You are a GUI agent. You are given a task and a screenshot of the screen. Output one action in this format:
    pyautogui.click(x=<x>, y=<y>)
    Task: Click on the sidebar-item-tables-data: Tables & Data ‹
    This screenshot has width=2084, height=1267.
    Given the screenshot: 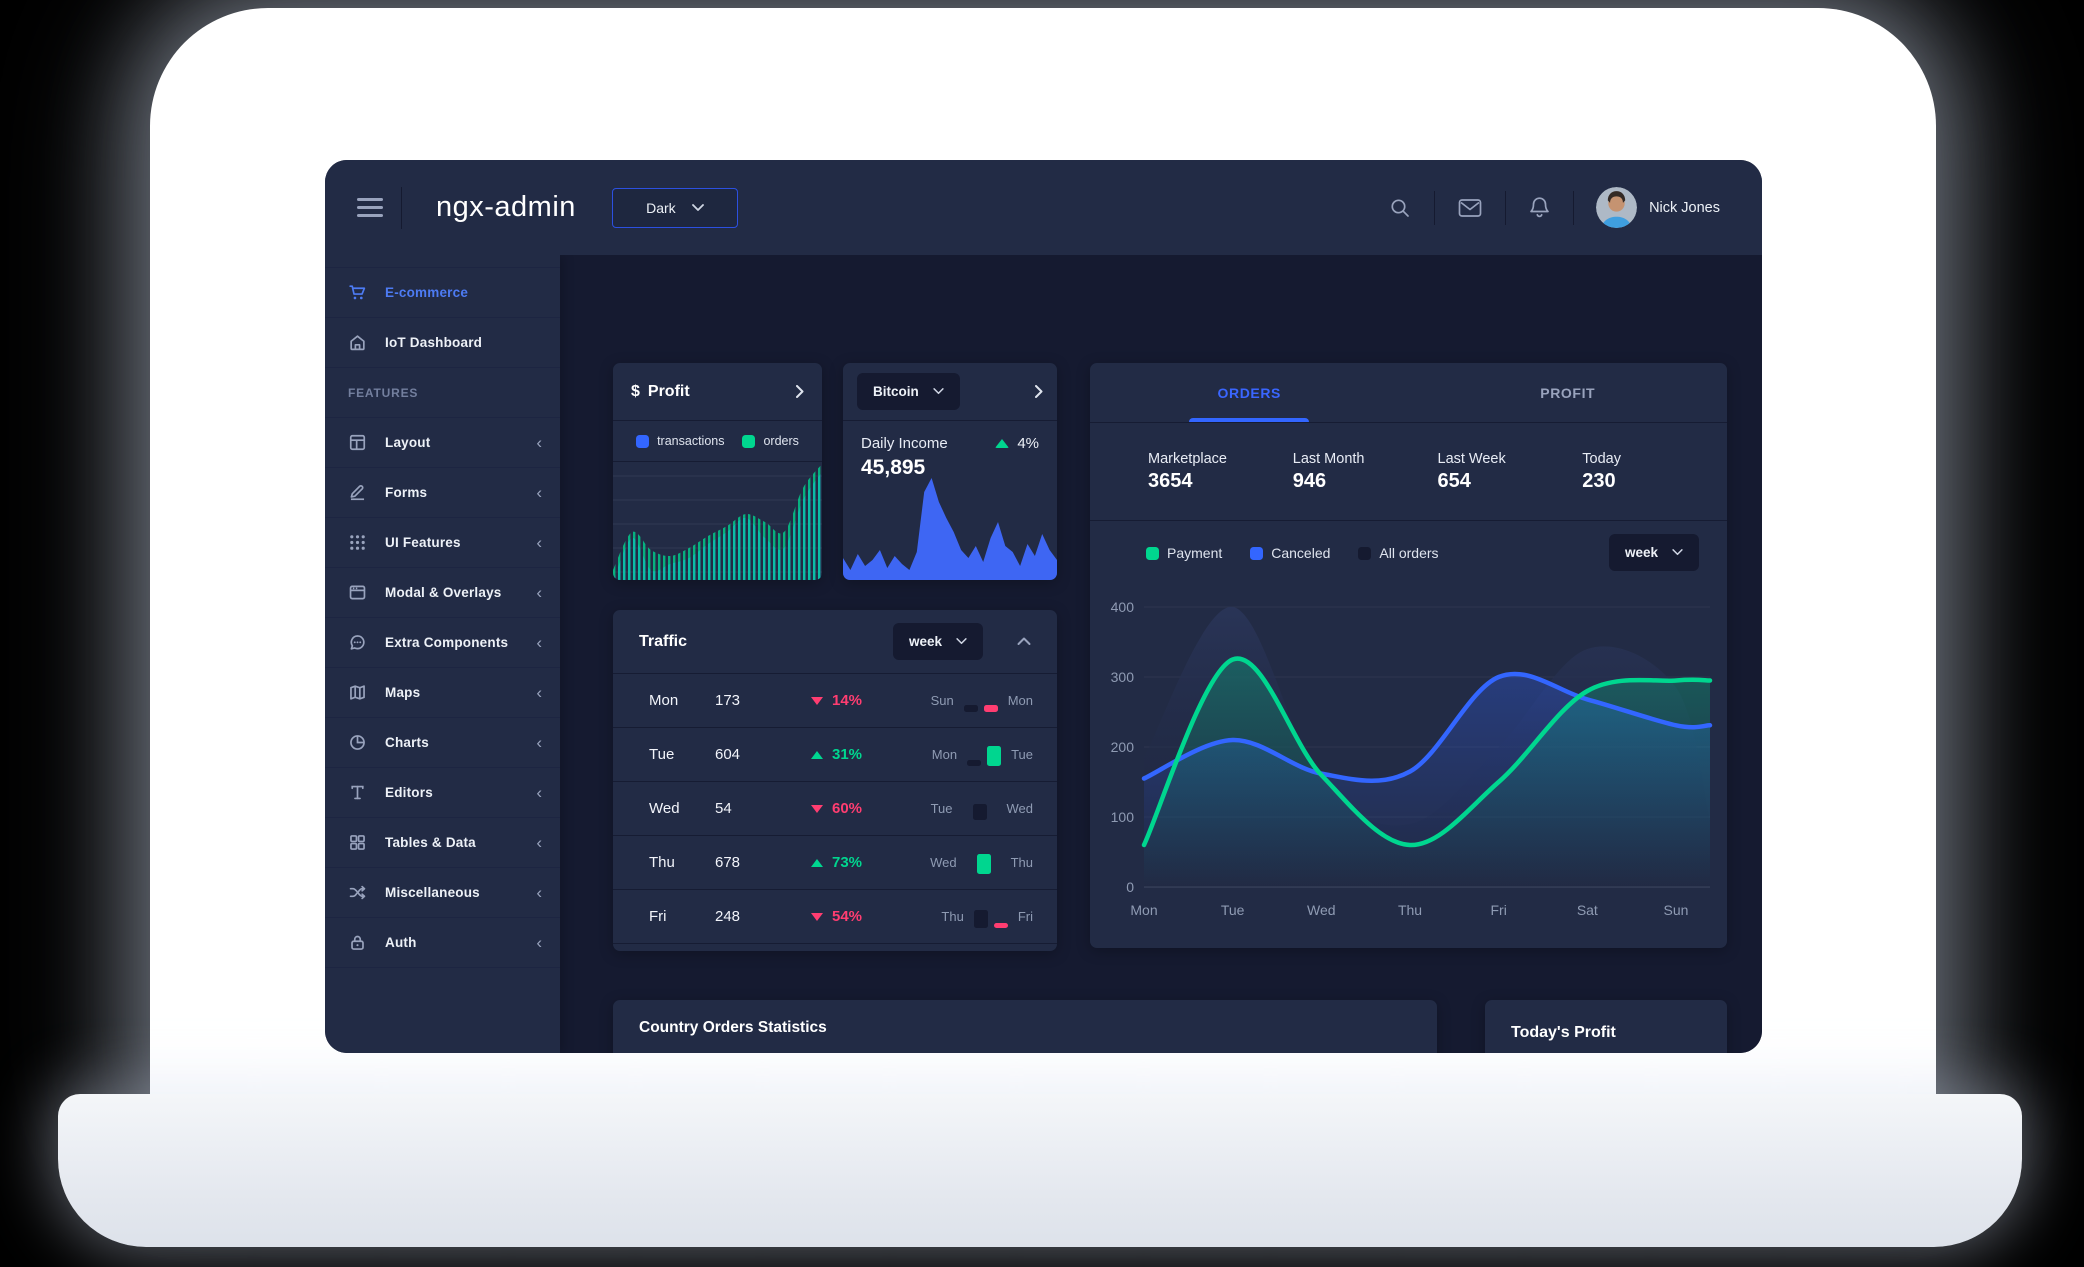 What is the action you would take?
    pyautogui.click(x=442, y=843)
    